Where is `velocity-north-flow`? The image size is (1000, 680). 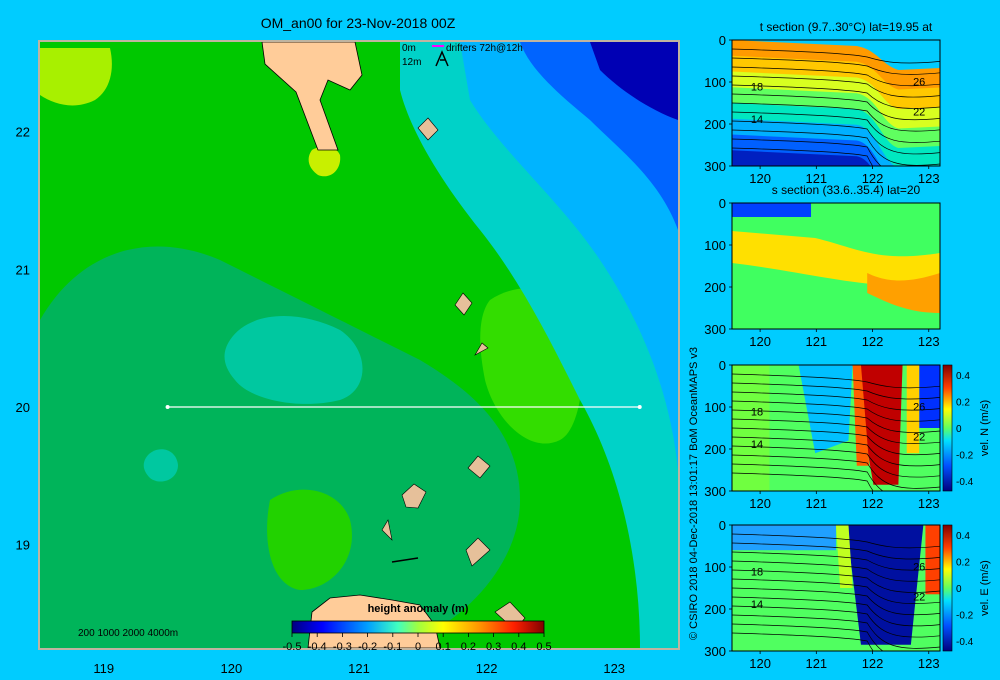
velocity-north-flow is located at coordinates (877, 425).